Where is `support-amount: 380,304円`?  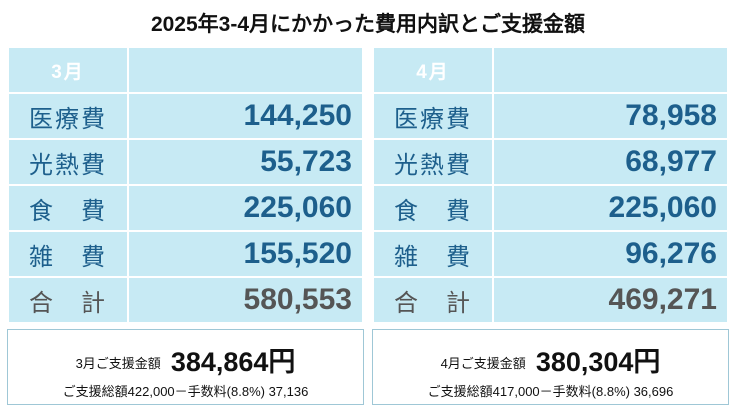 support-amount: 380,304円 is located at coordinates (598, 362).